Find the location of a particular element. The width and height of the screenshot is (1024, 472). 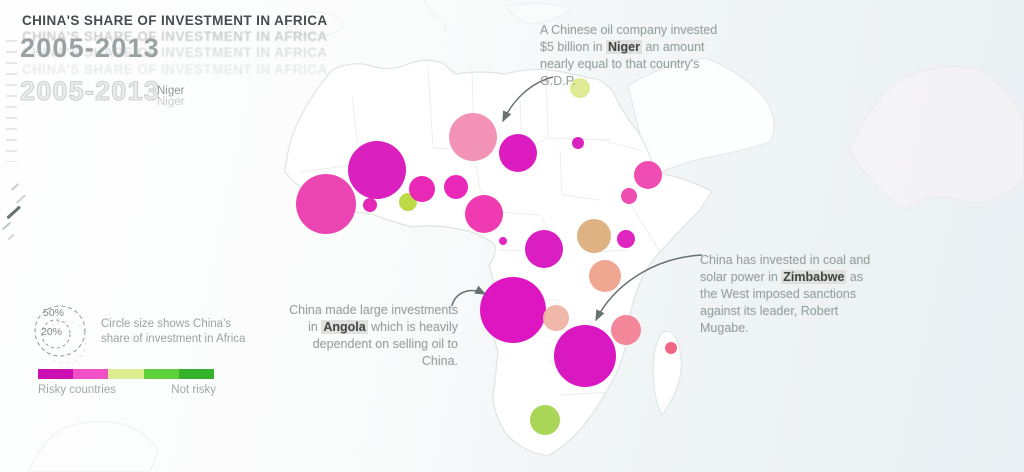

niger-arrow is located at coordinates (528, 99).